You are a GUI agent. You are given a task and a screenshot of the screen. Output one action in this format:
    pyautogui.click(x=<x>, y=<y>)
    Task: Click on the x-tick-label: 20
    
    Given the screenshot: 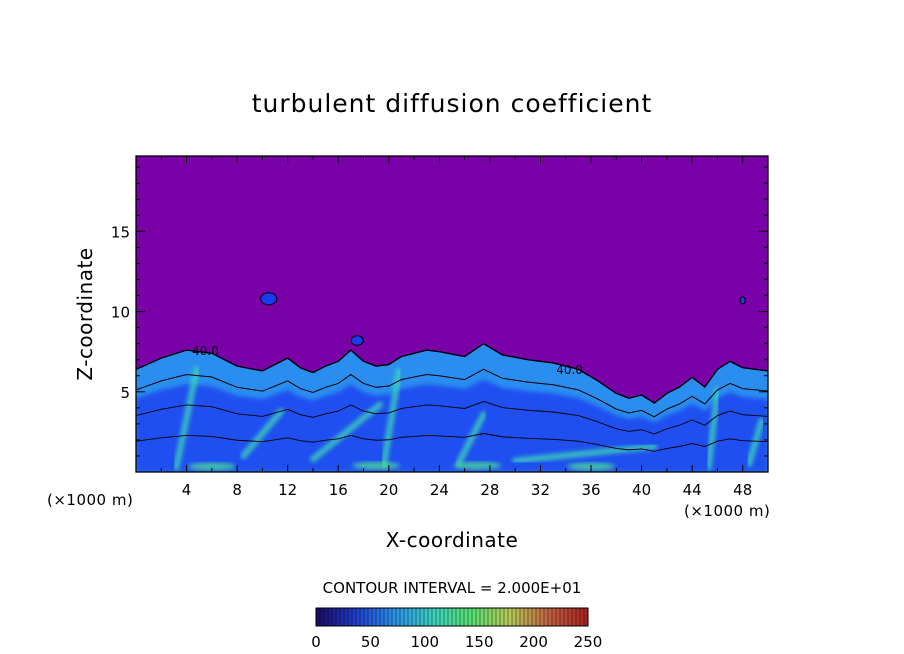 What is the action you would take?
    pyautogui.click(x=388, y=490)
    